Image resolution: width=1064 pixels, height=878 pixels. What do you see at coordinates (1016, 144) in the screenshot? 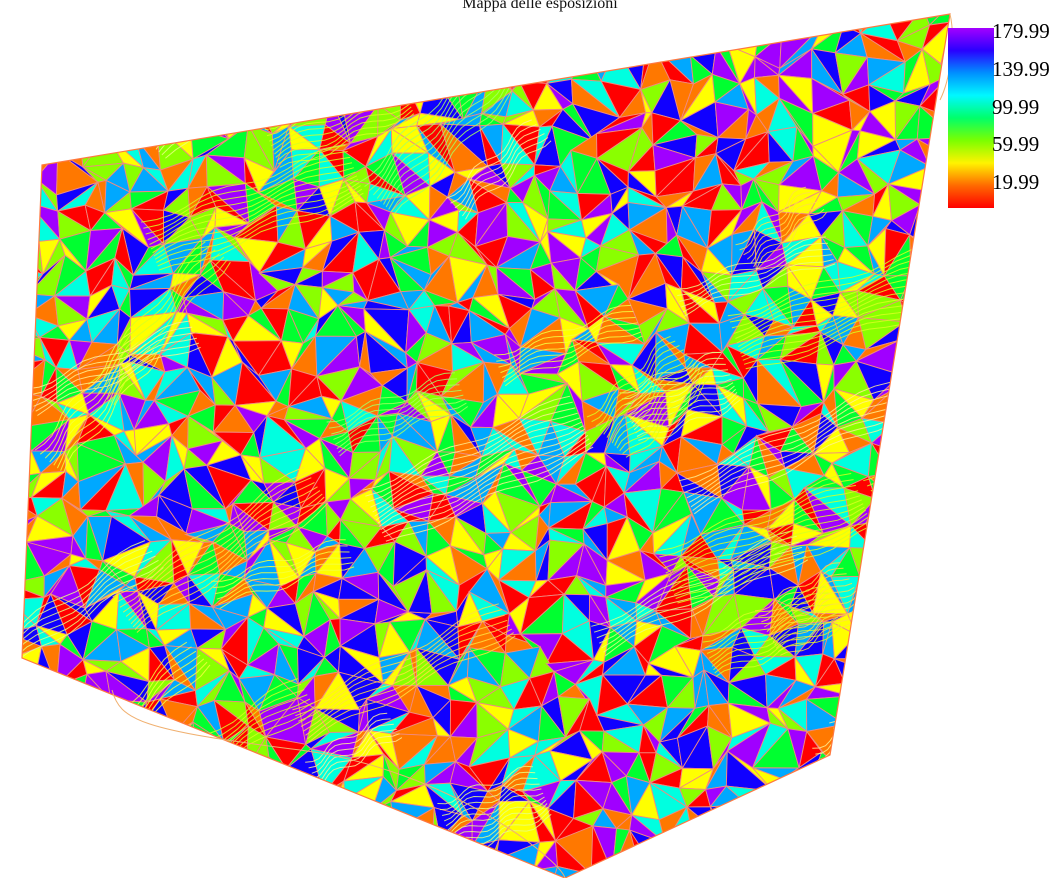
I see `legend-label-59: 59.99` at bounding box center [1016, 144].